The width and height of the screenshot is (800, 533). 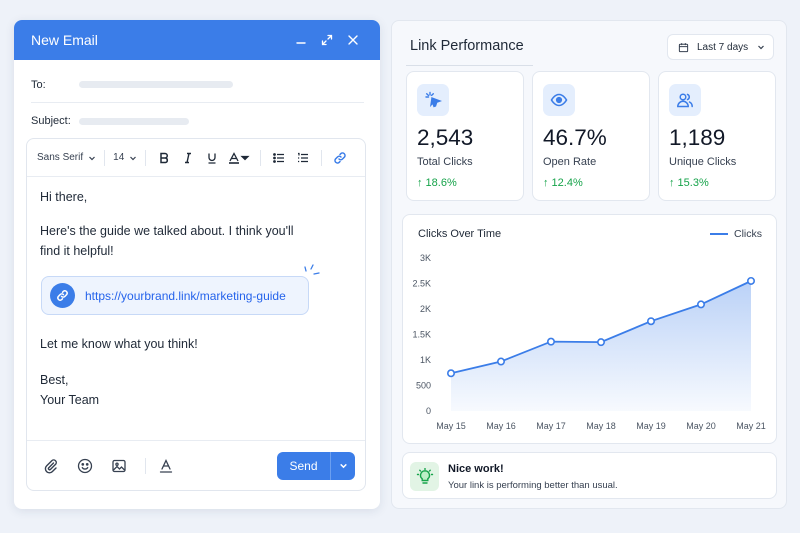 I want to click on to-field-row: To:, so click(x=197, y=85).